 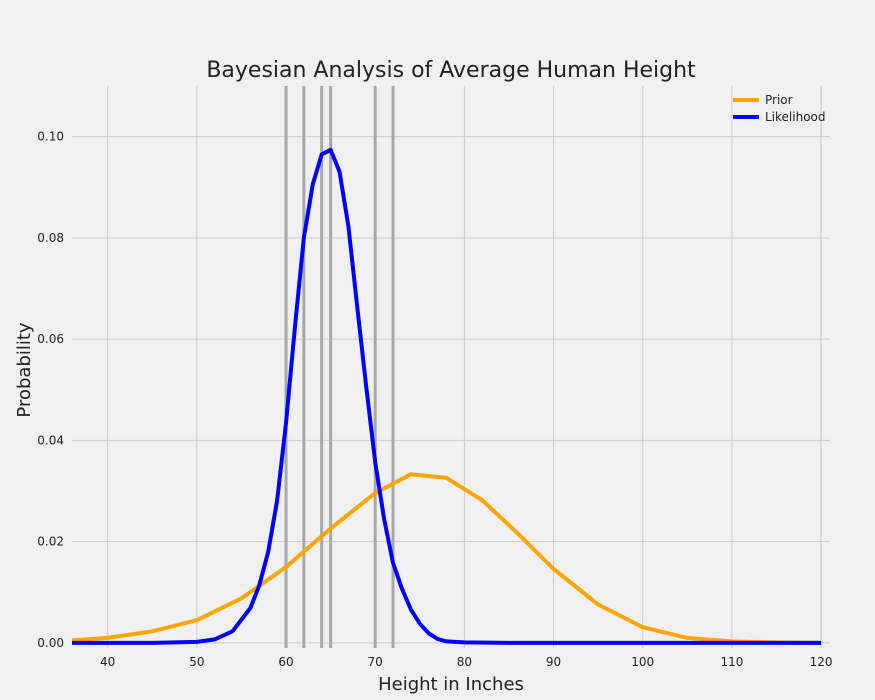 What do you see at coordinates (50, 542) in the screenshot?
I see `y-tick-label: 0.02` at bounding box center [50, 542].